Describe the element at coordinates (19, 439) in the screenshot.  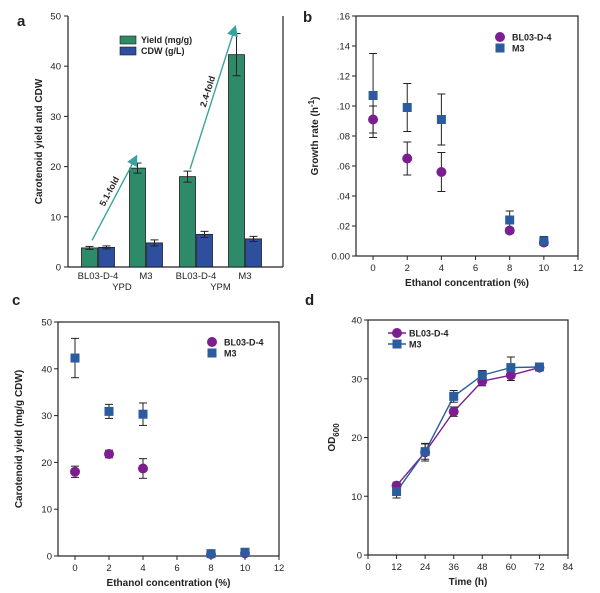
I see `y-axis-label-text: Carotenoid yield (mg/g CDW)` at that location.